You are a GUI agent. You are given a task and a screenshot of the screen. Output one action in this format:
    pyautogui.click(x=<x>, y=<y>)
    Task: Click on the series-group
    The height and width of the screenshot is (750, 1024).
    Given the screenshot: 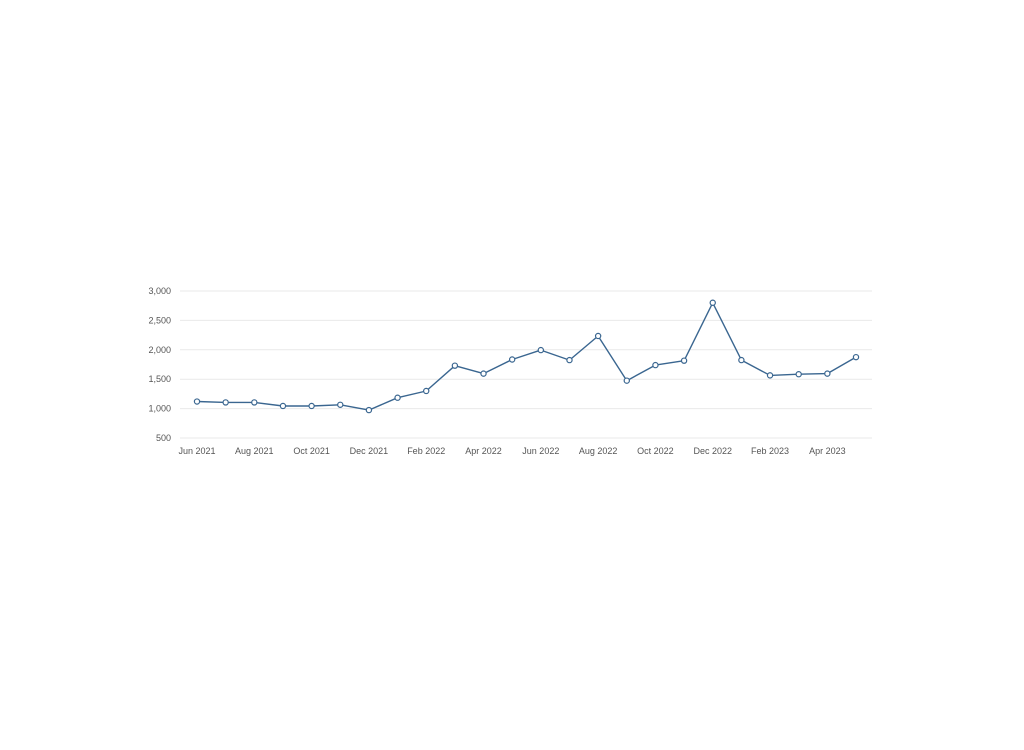 What is the action you would take?
    pyautogui.click(x=526, y=356)
    